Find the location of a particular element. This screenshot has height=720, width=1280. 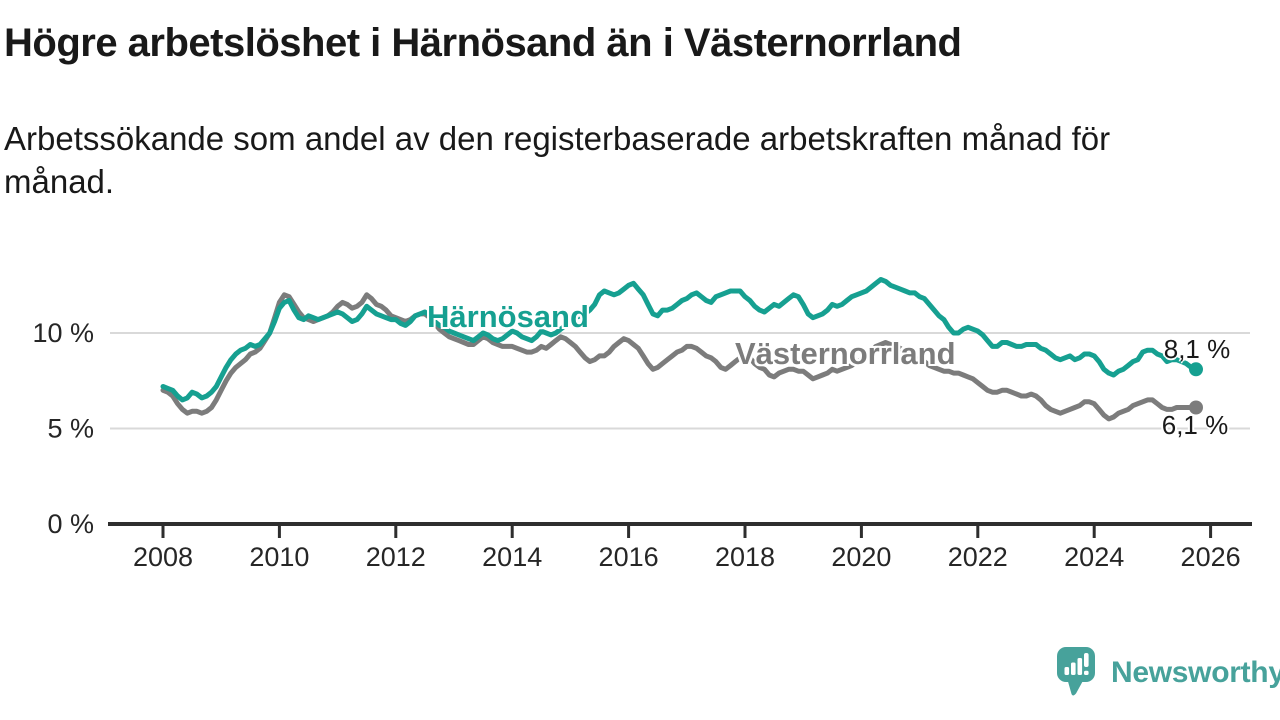

series-line-härnösand is located at coordinates (679, 340).